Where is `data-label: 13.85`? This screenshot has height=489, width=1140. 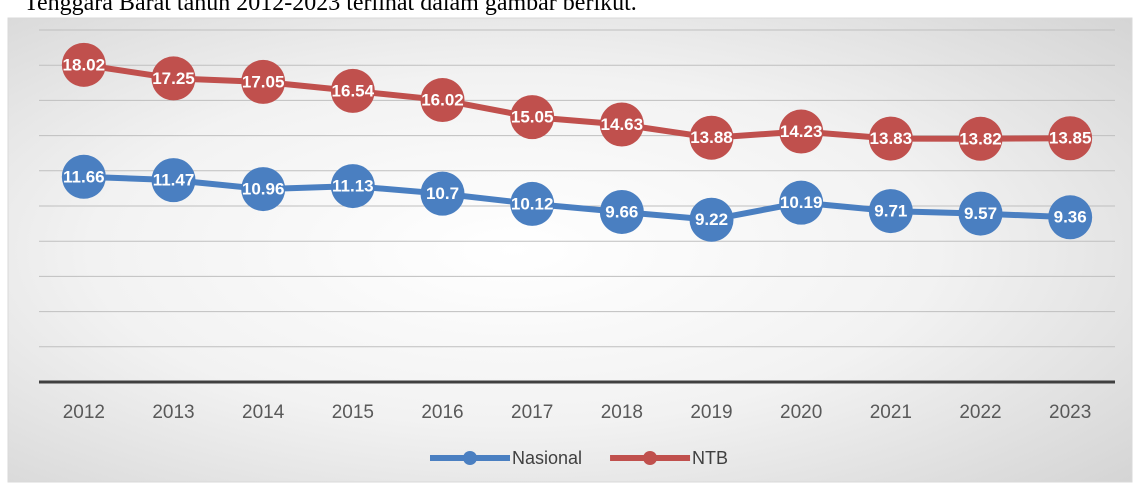
data-label: 13.85 is located at coordinates (1070, 138).